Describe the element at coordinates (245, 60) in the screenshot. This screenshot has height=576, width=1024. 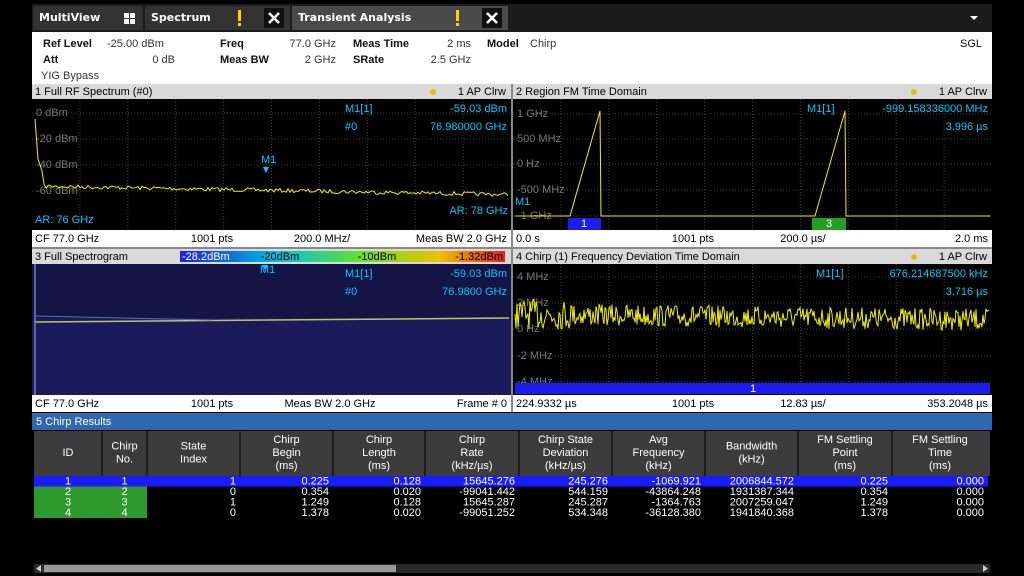
I see `setting-label: Meas BW` at that location.